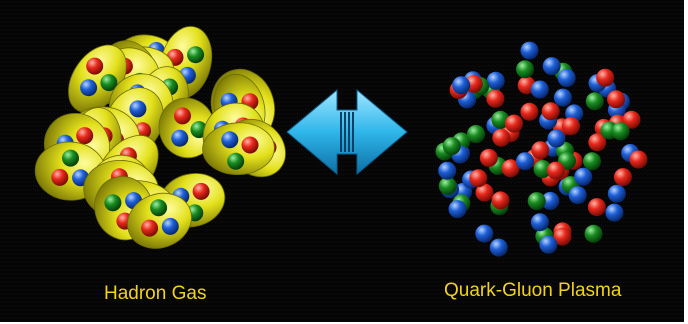  What do you see at coordinates (155, 293) in the screenshot?
I see `hadron-gas-label: Hadron Gas` at bounding box center [155, 293].